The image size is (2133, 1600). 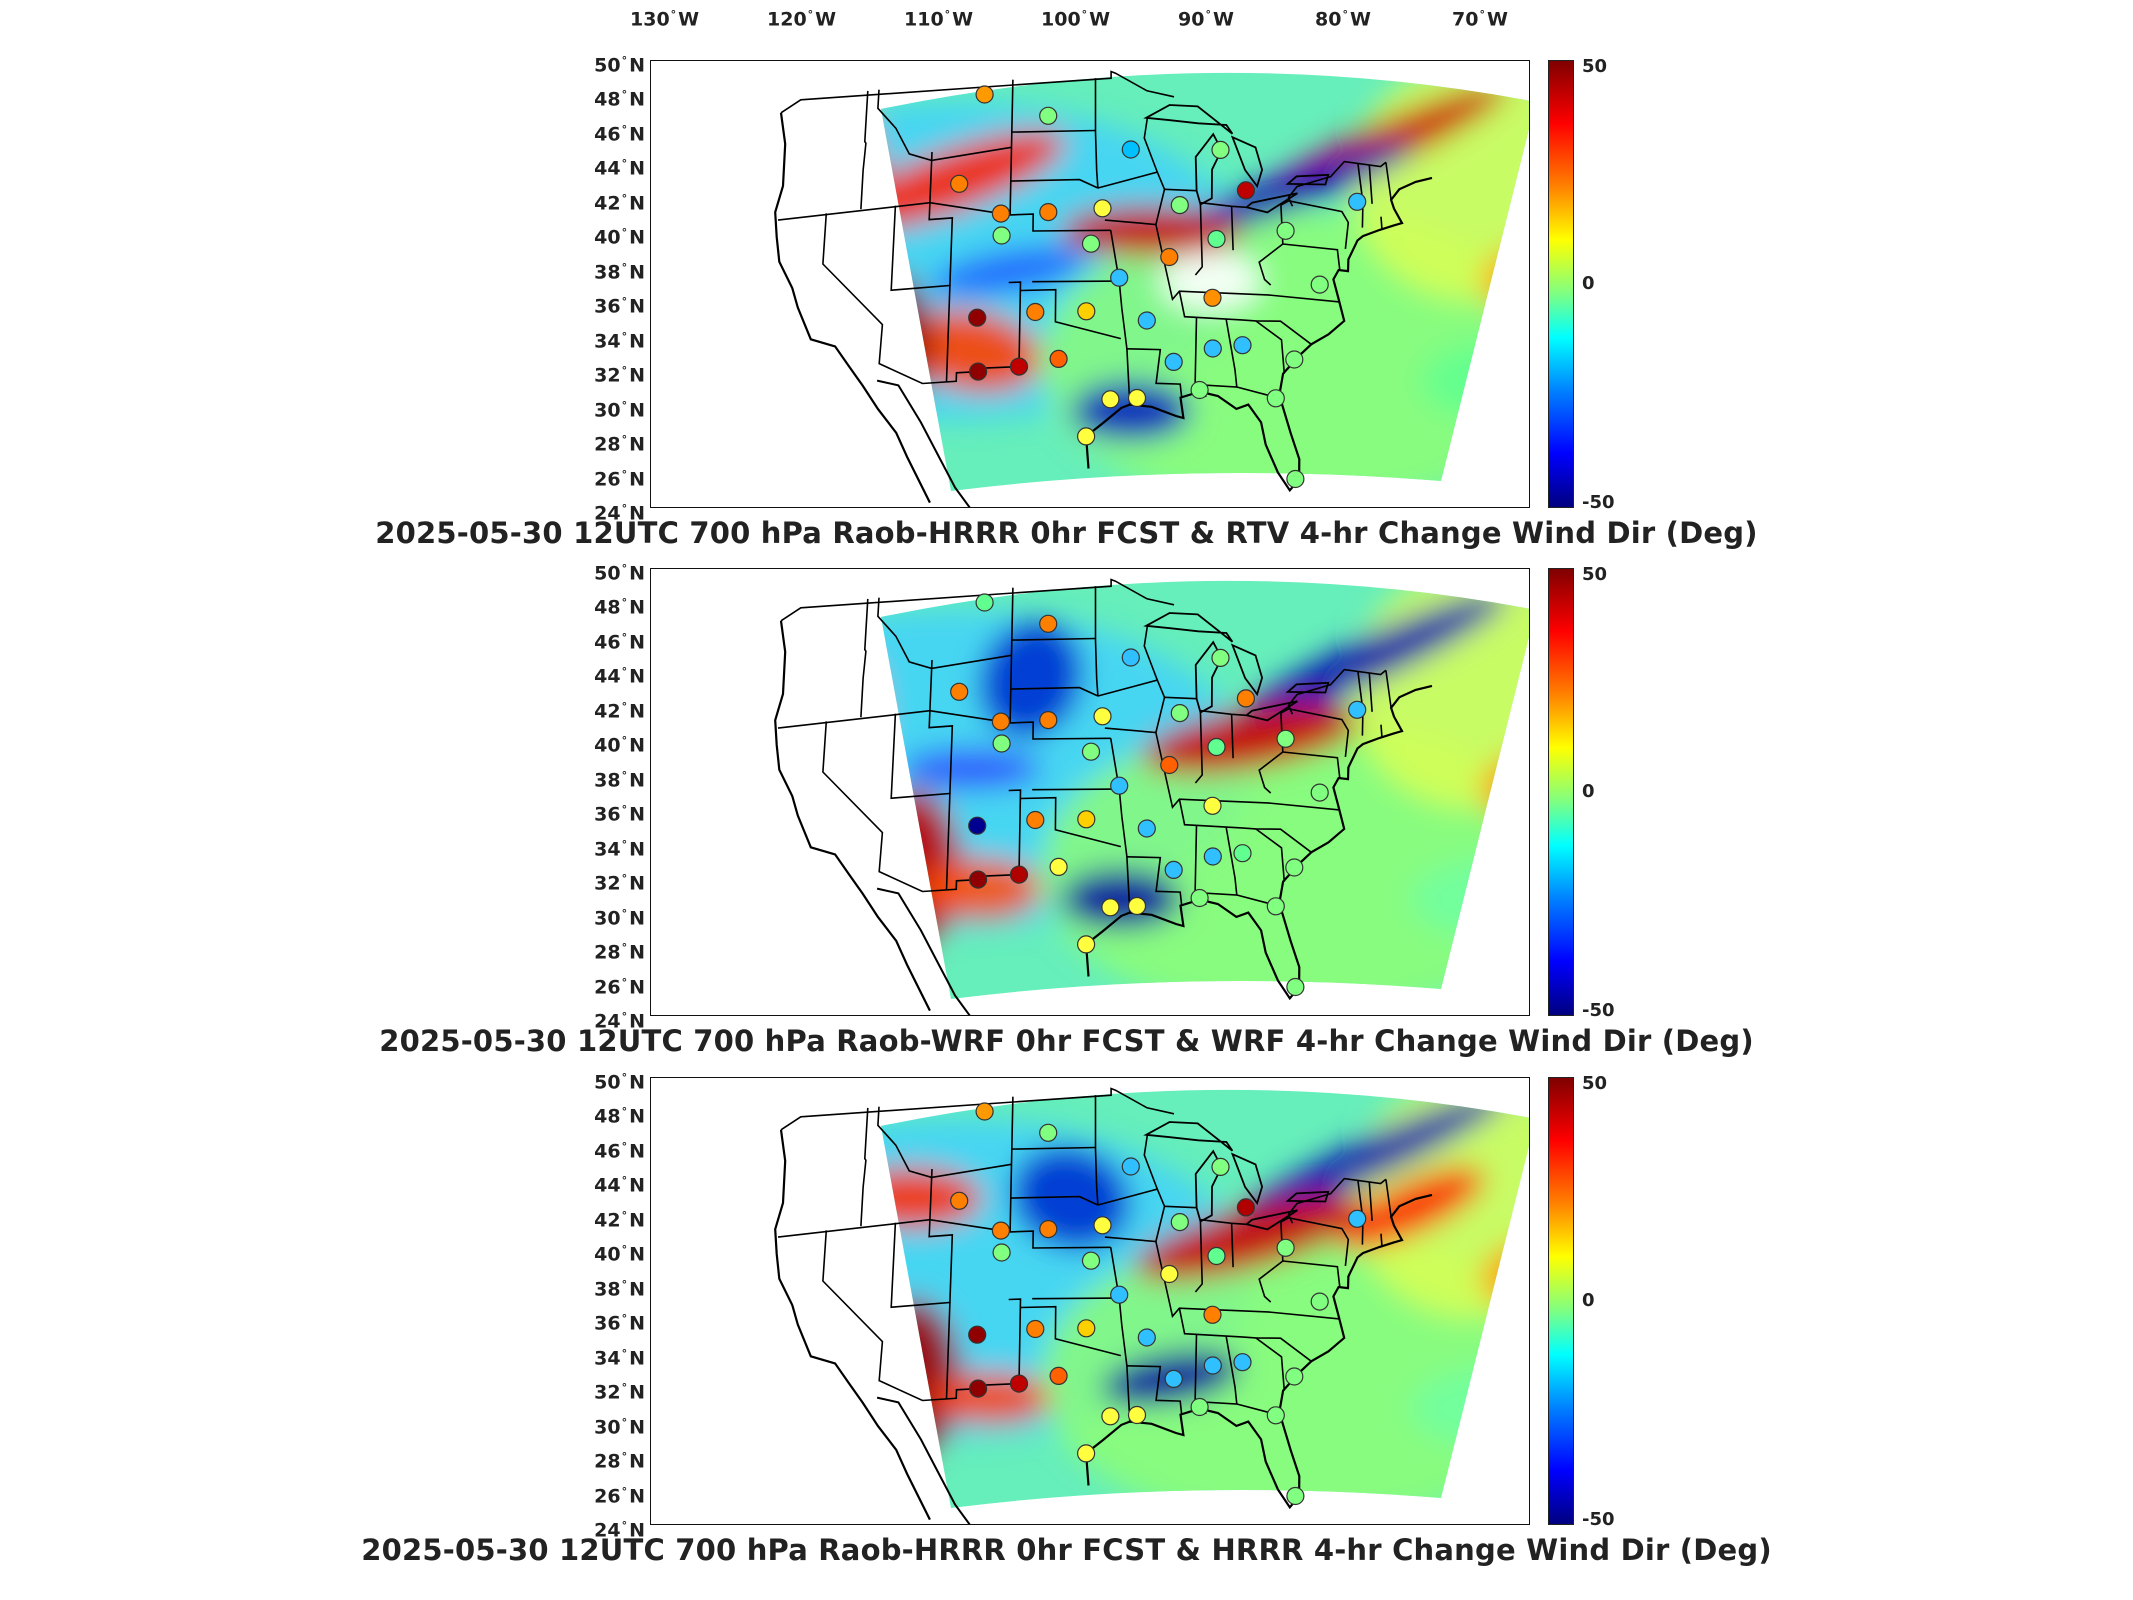 What do you see at coordinates (619, 1116) in the screenshot?
I see `latitude-label: 48° N` at bounding box center [619, 1116].